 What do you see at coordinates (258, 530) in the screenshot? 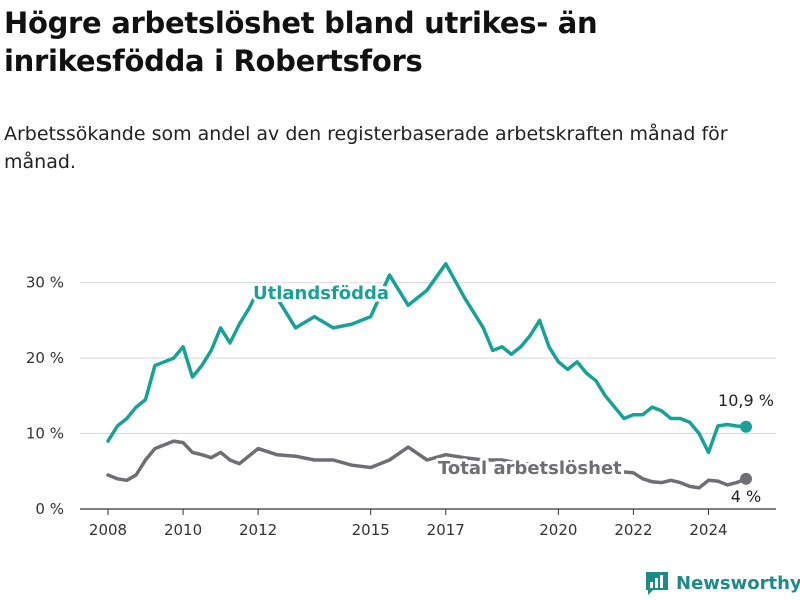
I see `x-tick-label: 2012` at bounding box center [258, 530].